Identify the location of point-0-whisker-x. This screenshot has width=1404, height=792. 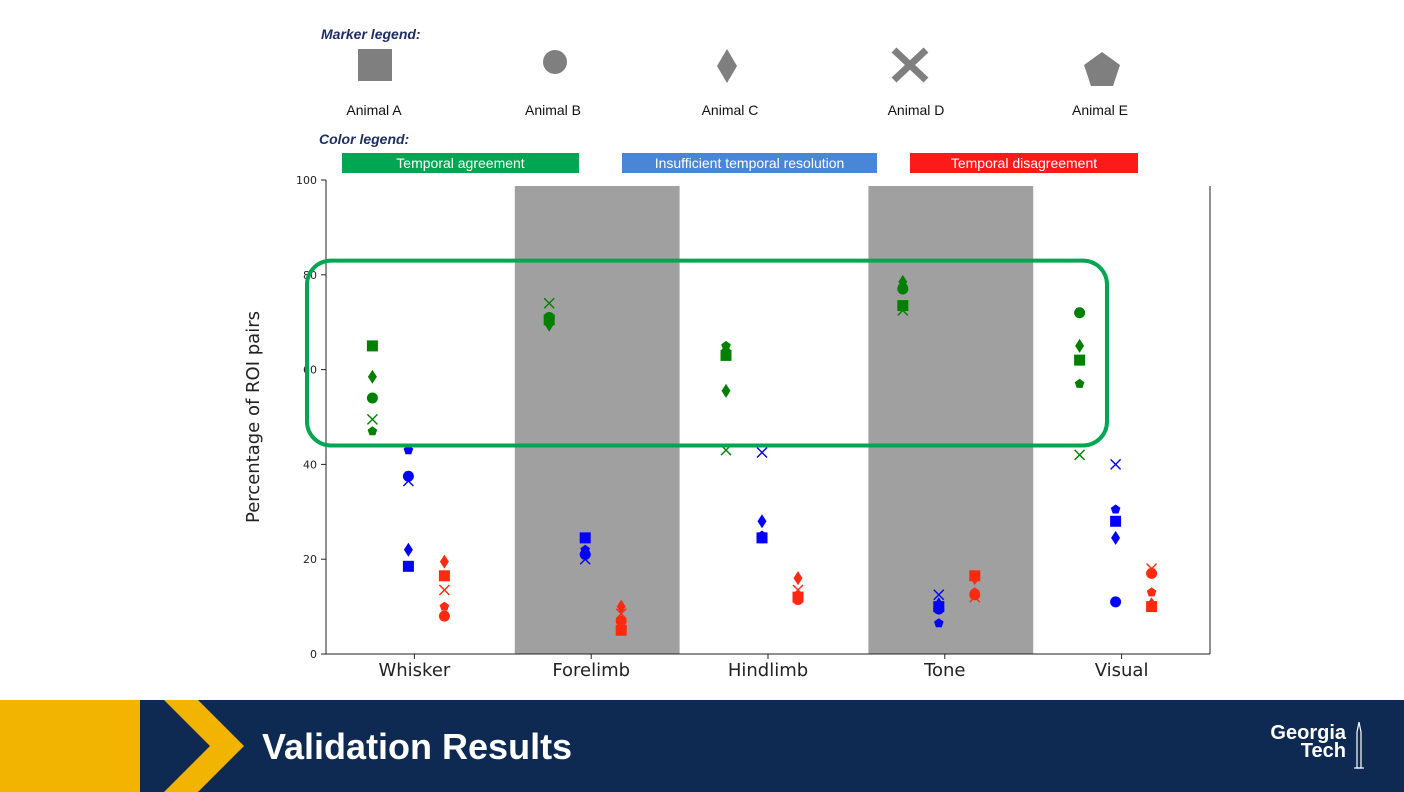
(372, 419).